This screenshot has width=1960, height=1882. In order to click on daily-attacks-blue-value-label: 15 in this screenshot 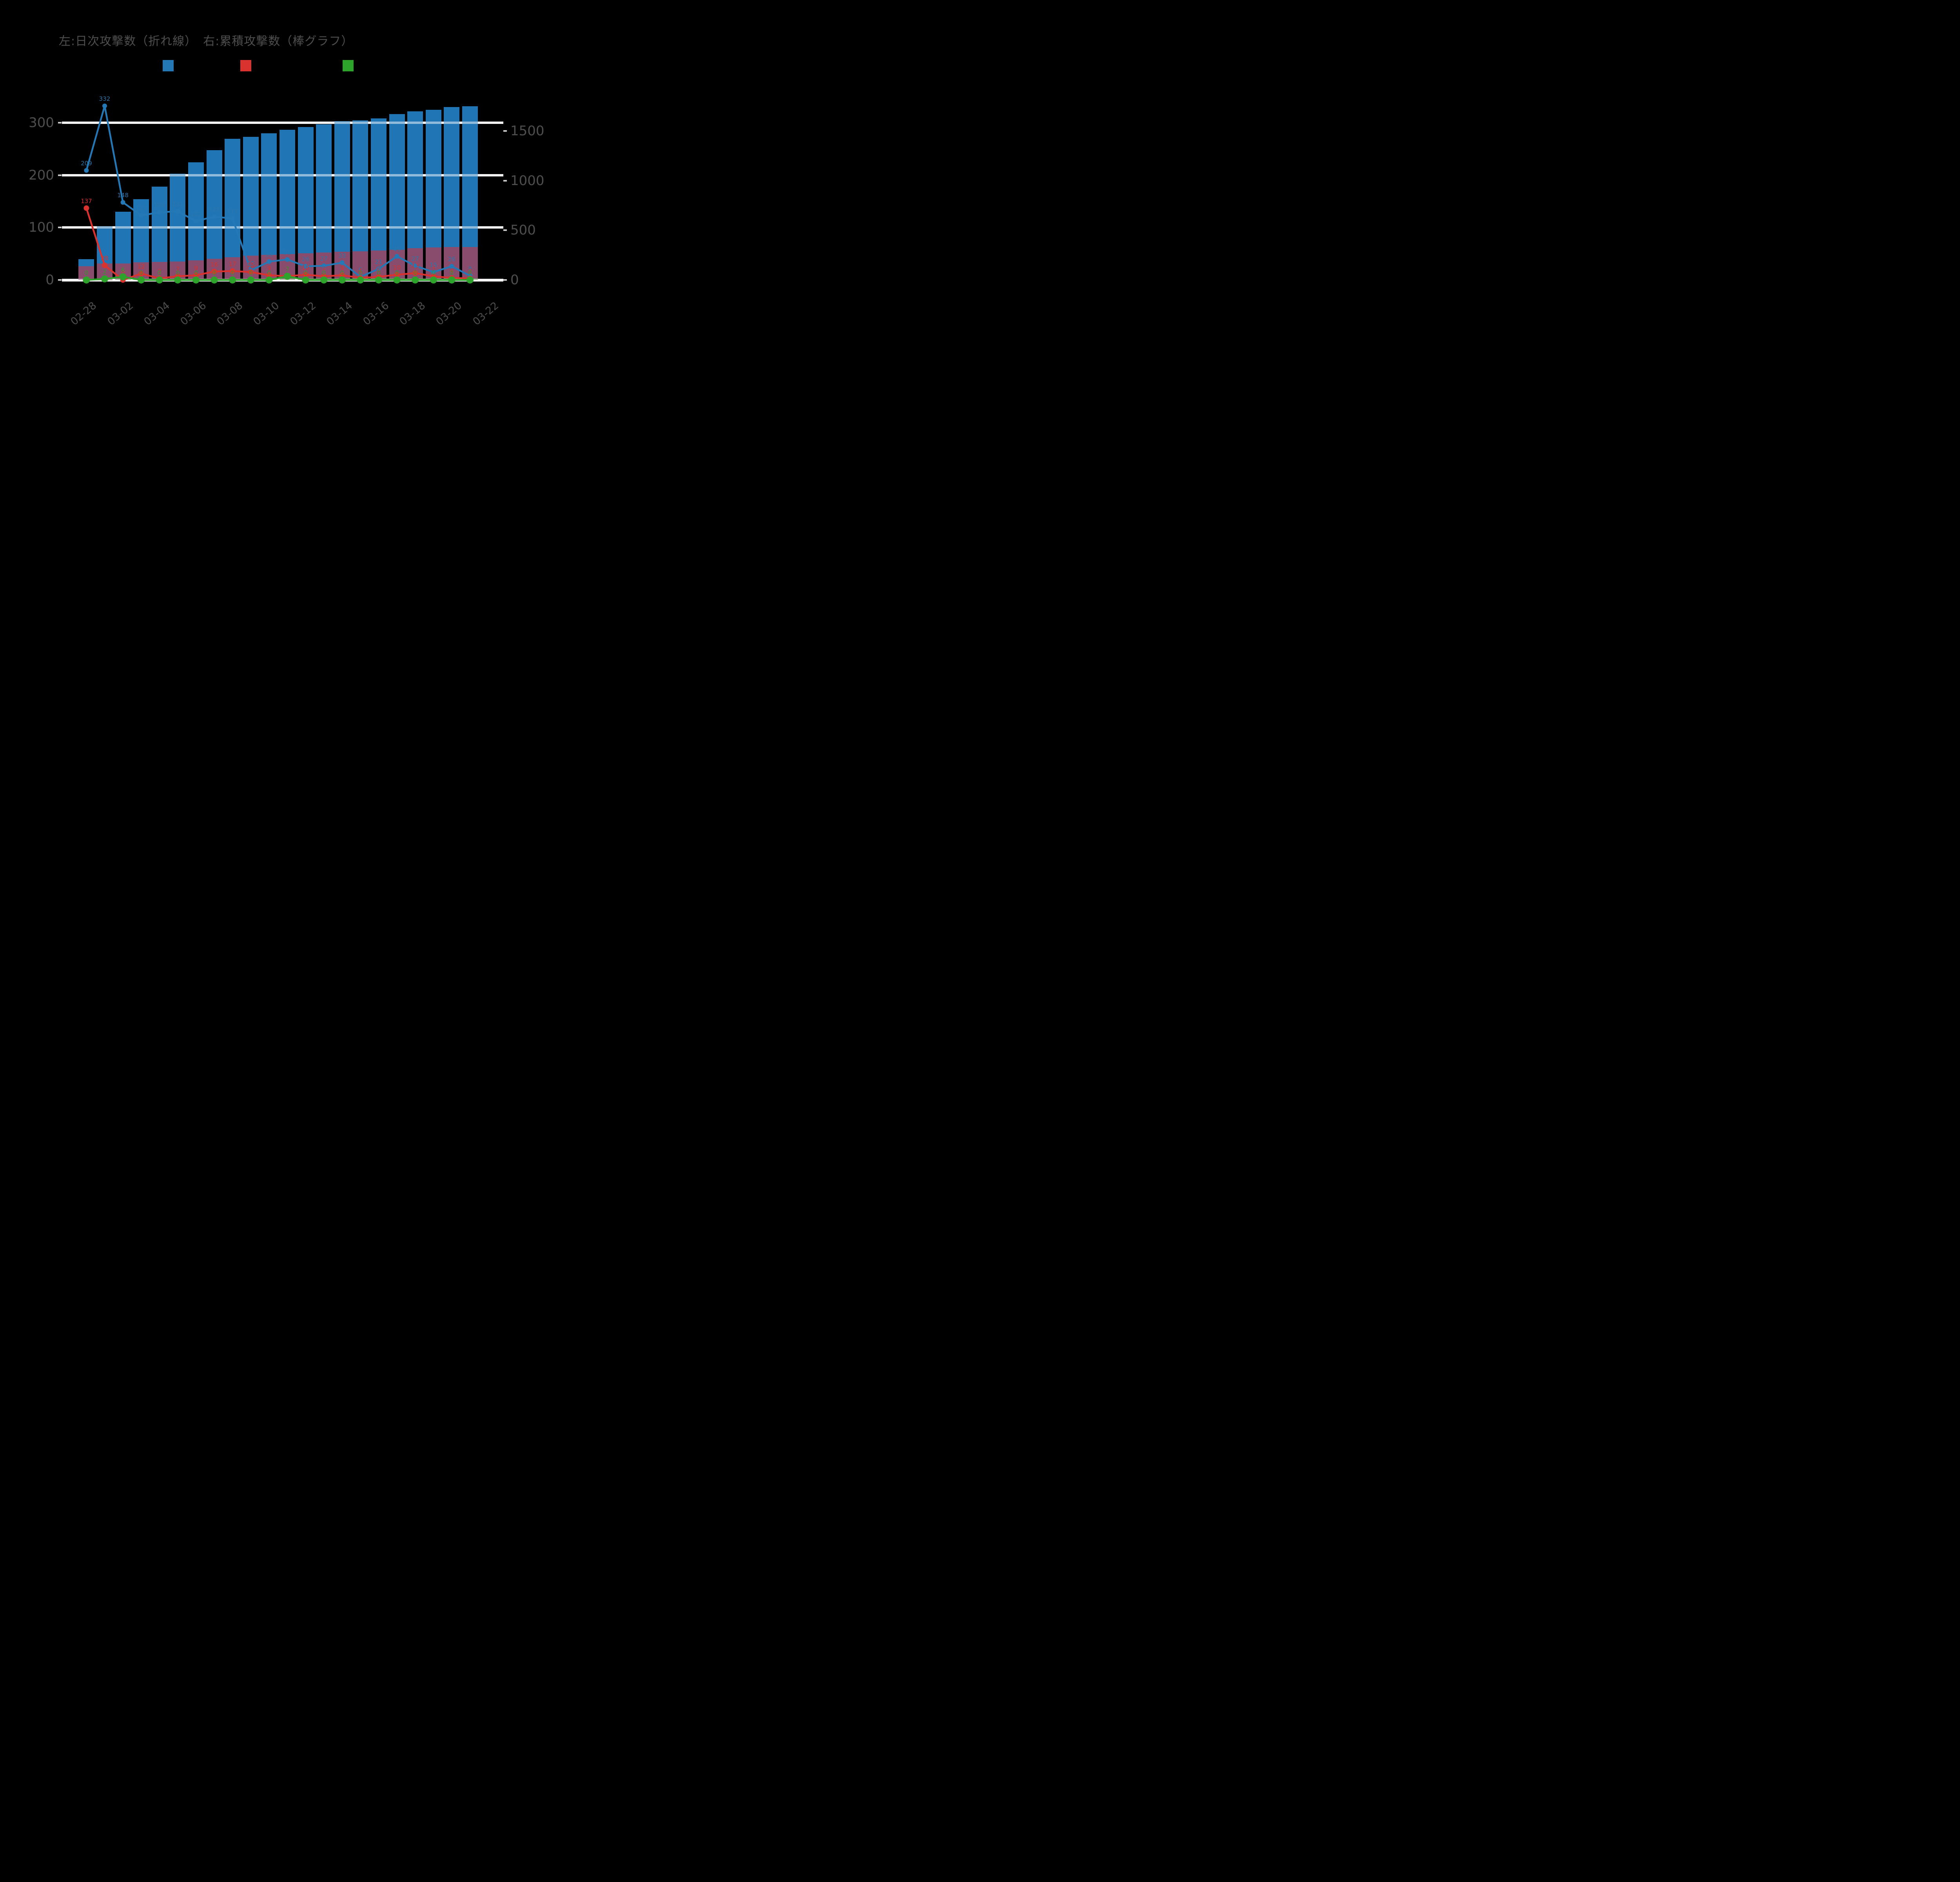, I will do `click(433, 265)`.